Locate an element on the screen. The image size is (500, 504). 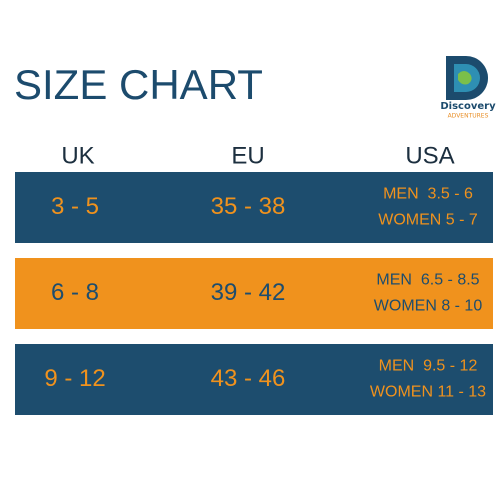
uk-size: 6 - 8 is located at coordinates (75, 292).